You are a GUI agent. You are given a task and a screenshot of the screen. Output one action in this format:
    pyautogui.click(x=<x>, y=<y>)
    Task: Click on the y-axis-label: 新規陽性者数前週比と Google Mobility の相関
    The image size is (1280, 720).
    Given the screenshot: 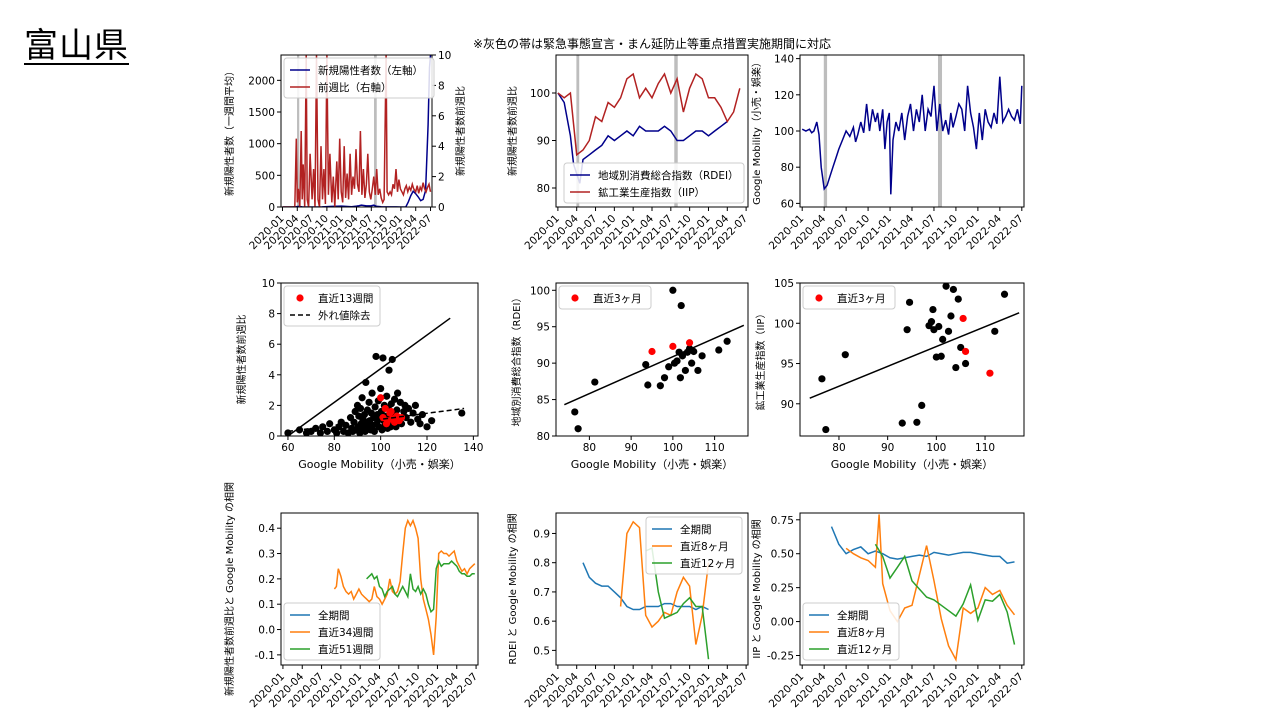 What is the action you would take?
    pyautogui.click(x=229, y=589)
    